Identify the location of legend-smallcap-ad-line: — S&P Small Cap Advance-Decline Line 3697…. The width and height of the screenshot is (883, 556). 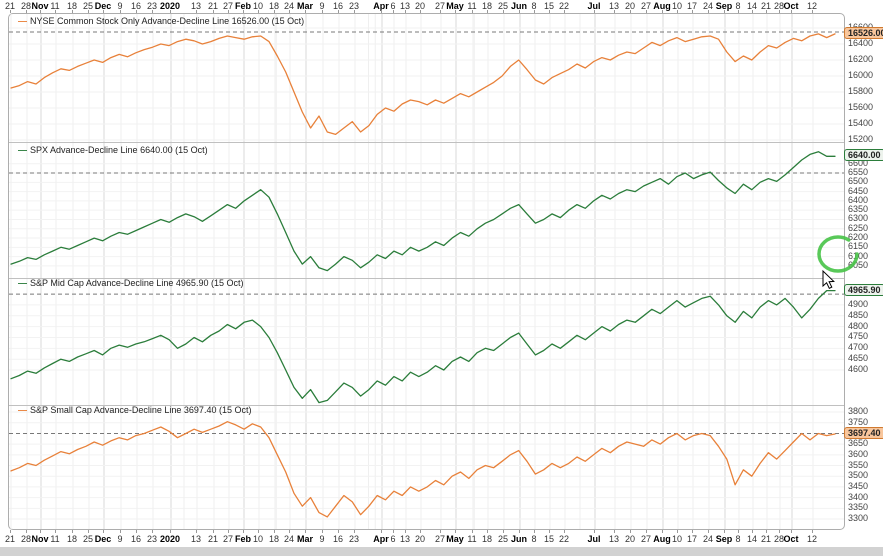
(134, 410).